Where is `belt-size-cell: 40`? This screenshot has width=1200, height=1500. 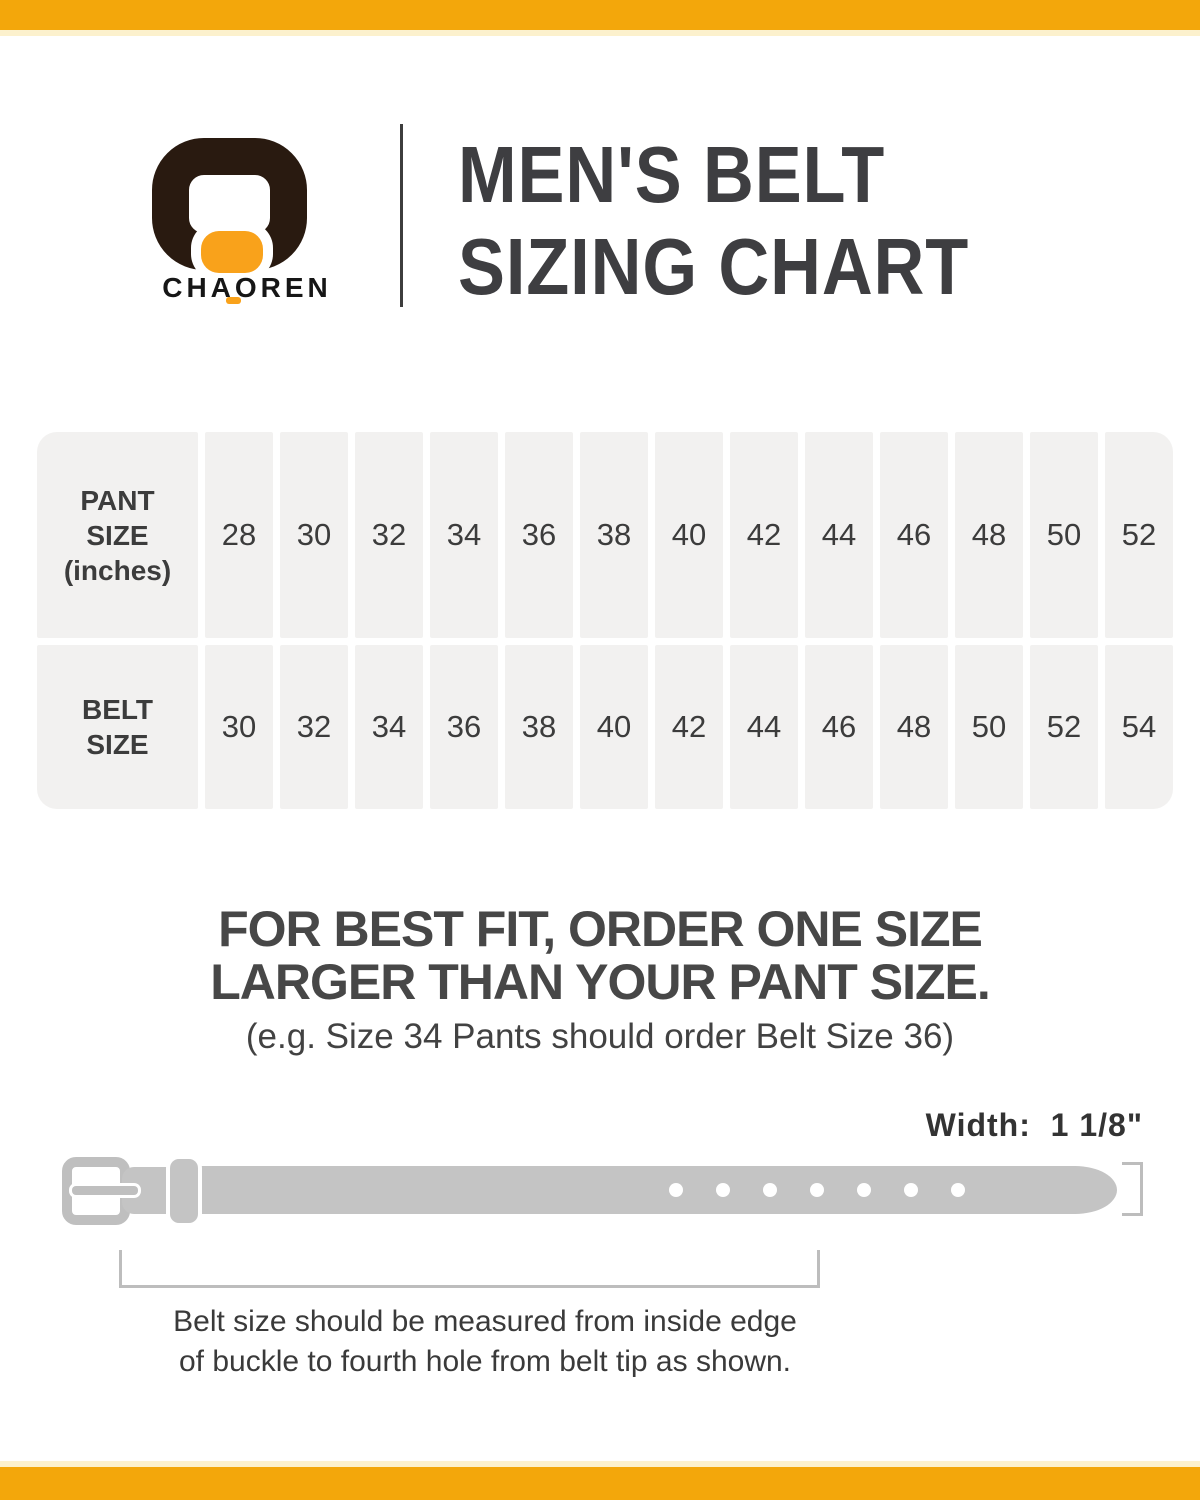
belt-size-cell: 40 is located at coordinates (614, 727).